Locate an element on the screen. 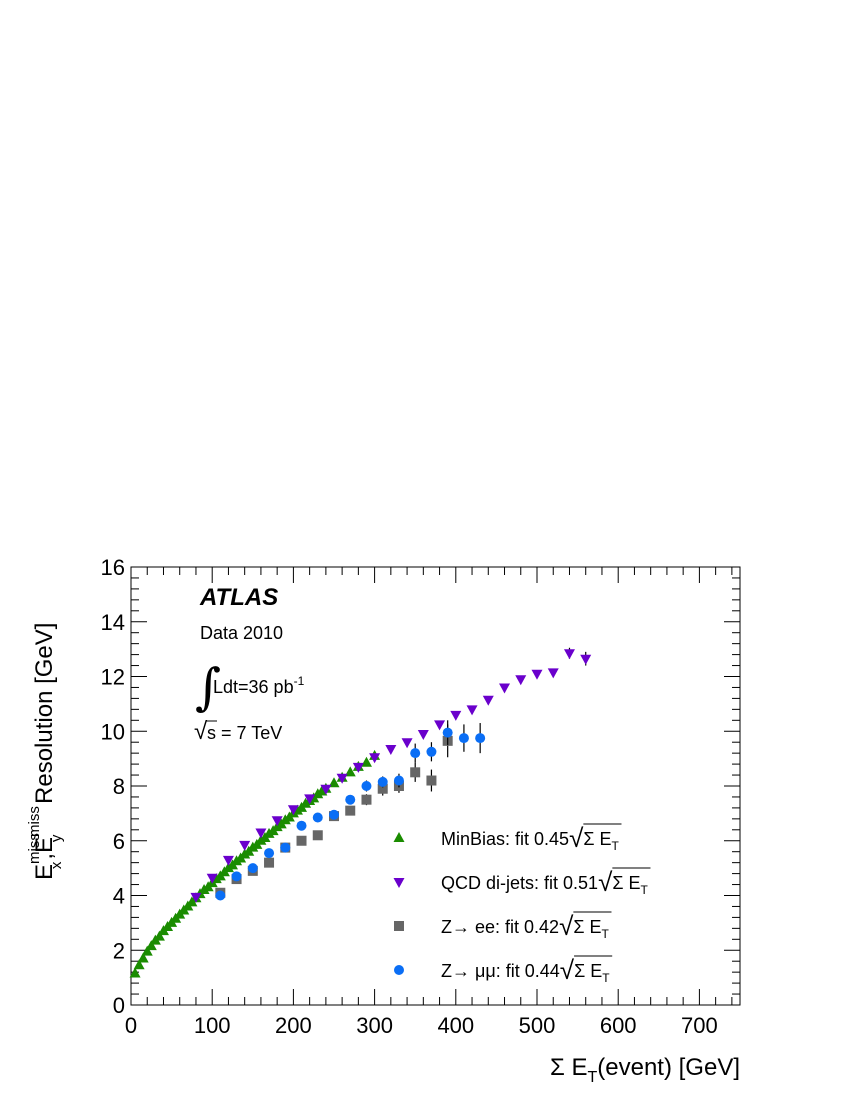  x-tick-label: 300 is located at coordinates (374, 1025).